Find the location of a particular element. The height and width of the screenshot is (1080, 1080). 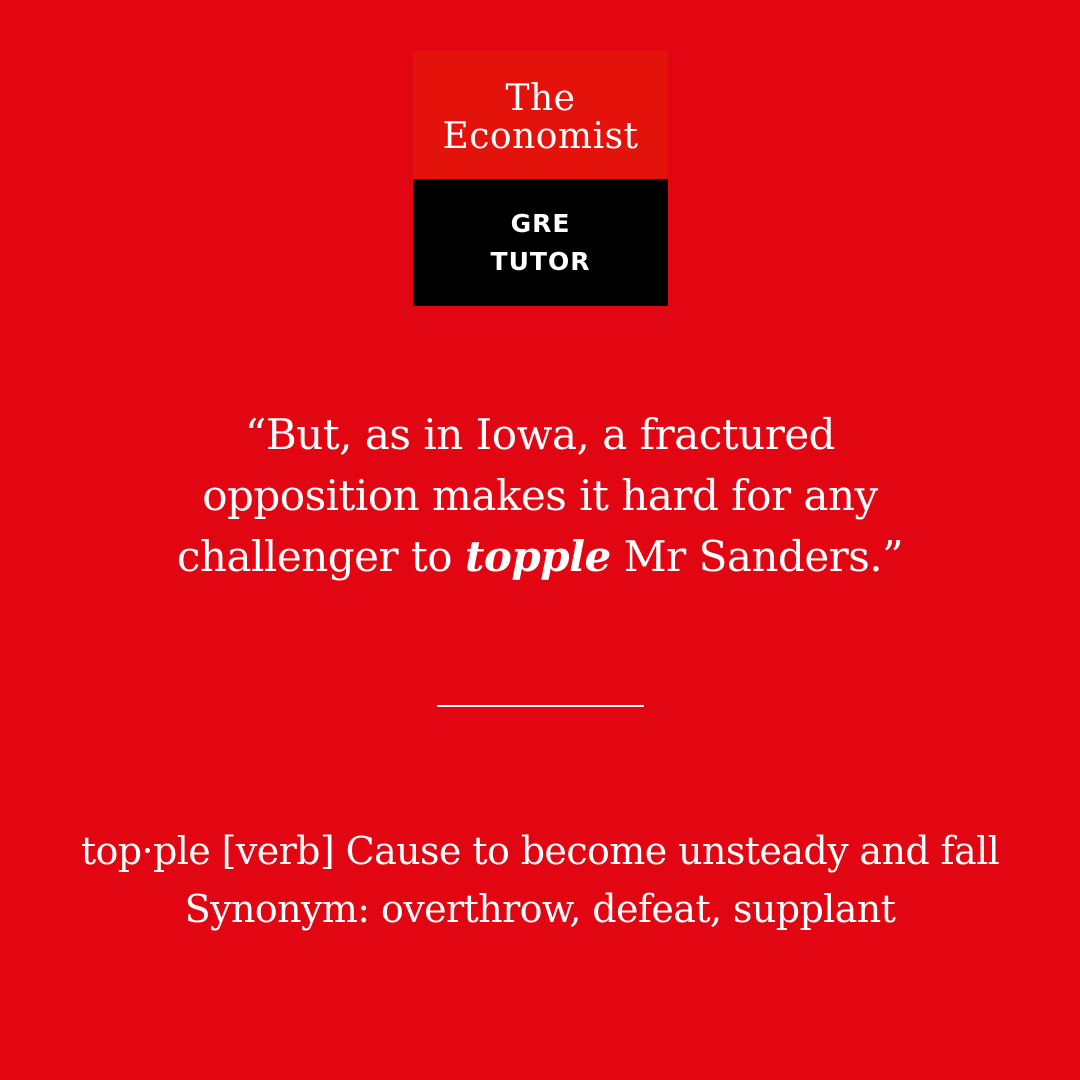

quote-line-3-start: challenger to is located at coordinates (320, 556).